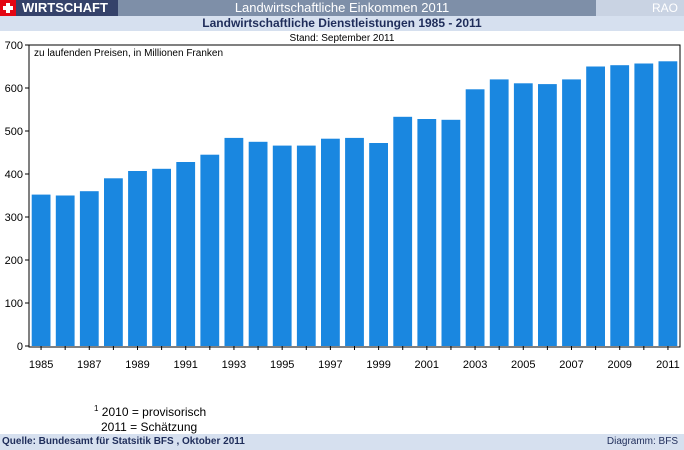  I want to click on bar-1988, so click(113, 262).